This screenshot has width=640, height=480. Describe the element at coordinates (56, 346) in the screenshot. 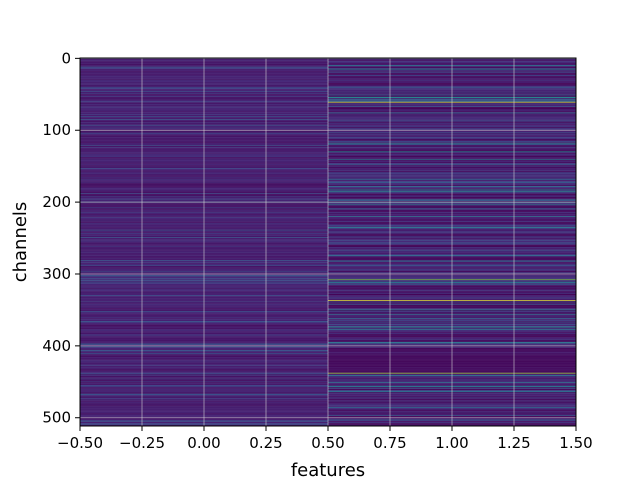

I see `y-tick-label: 400` at that location.